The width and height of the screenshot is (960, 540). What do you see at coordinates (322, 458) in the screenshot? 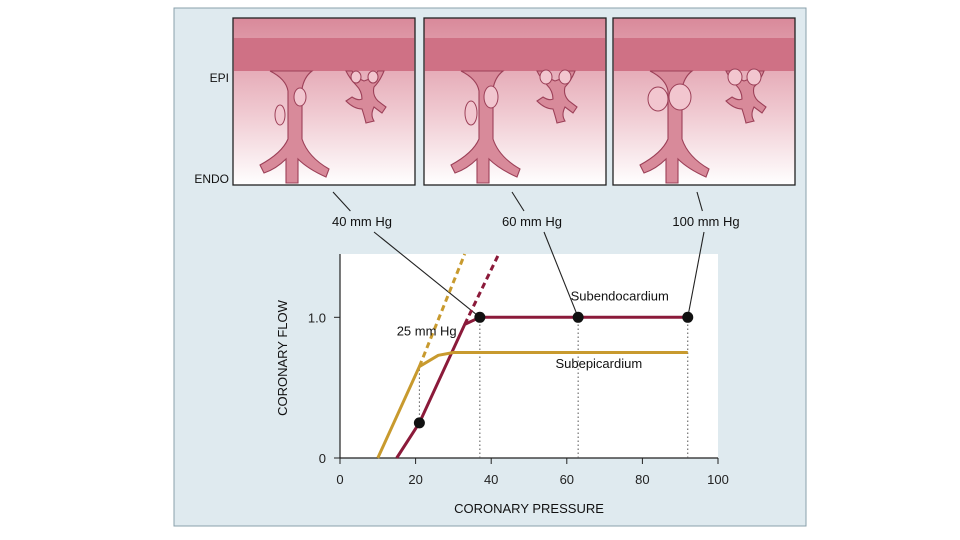
I see `y-tick-label: 0` at bounding box center [322, 458].